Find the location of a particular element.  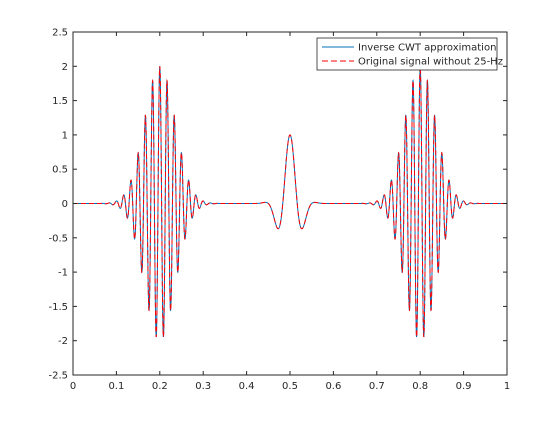

x-tick-label: 0.6 is located at coordinates (333, 386).